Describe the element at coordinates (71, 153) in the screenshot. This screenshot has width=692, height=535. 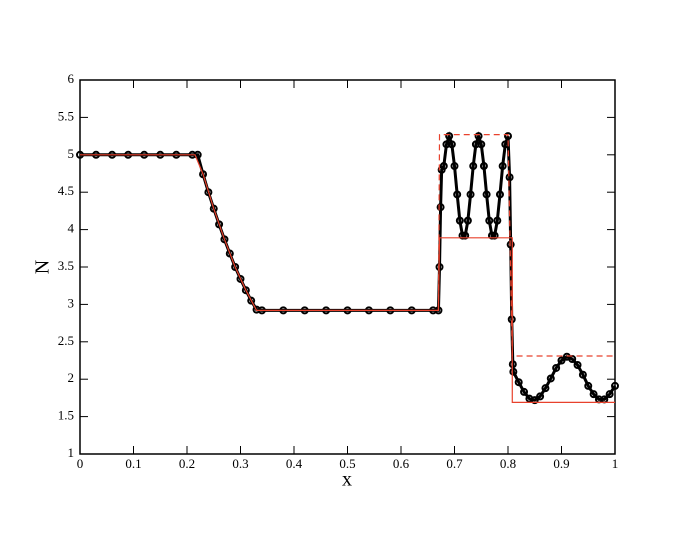
I see `y-tick-label: 5` at that location.